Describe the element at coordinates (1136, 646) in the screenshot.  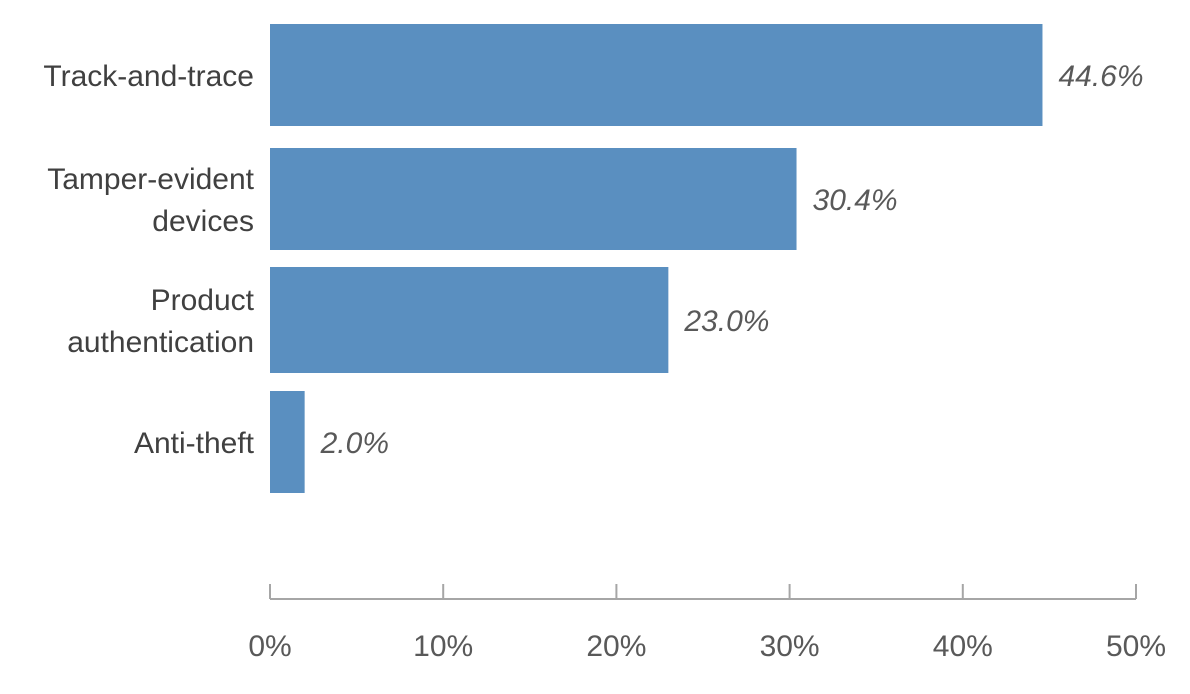
I see `x-tick-label: 50%` at that location.